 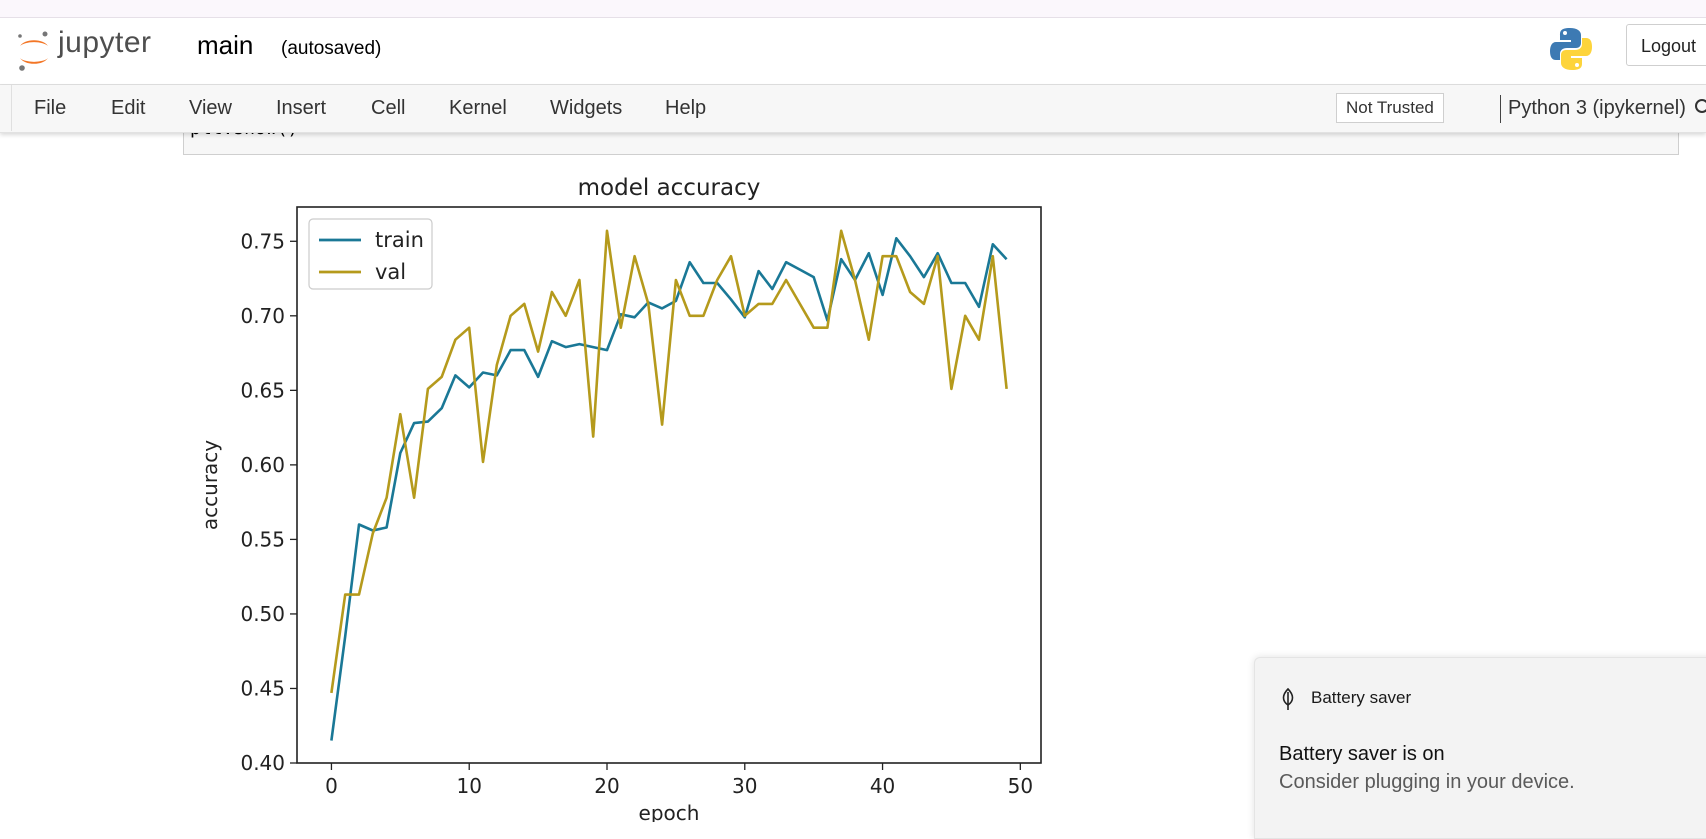 What do you see at coordinates (478, 108) in the screenshot?
I see `menu-kernel: Kernel` at bounding box center [478, 108].